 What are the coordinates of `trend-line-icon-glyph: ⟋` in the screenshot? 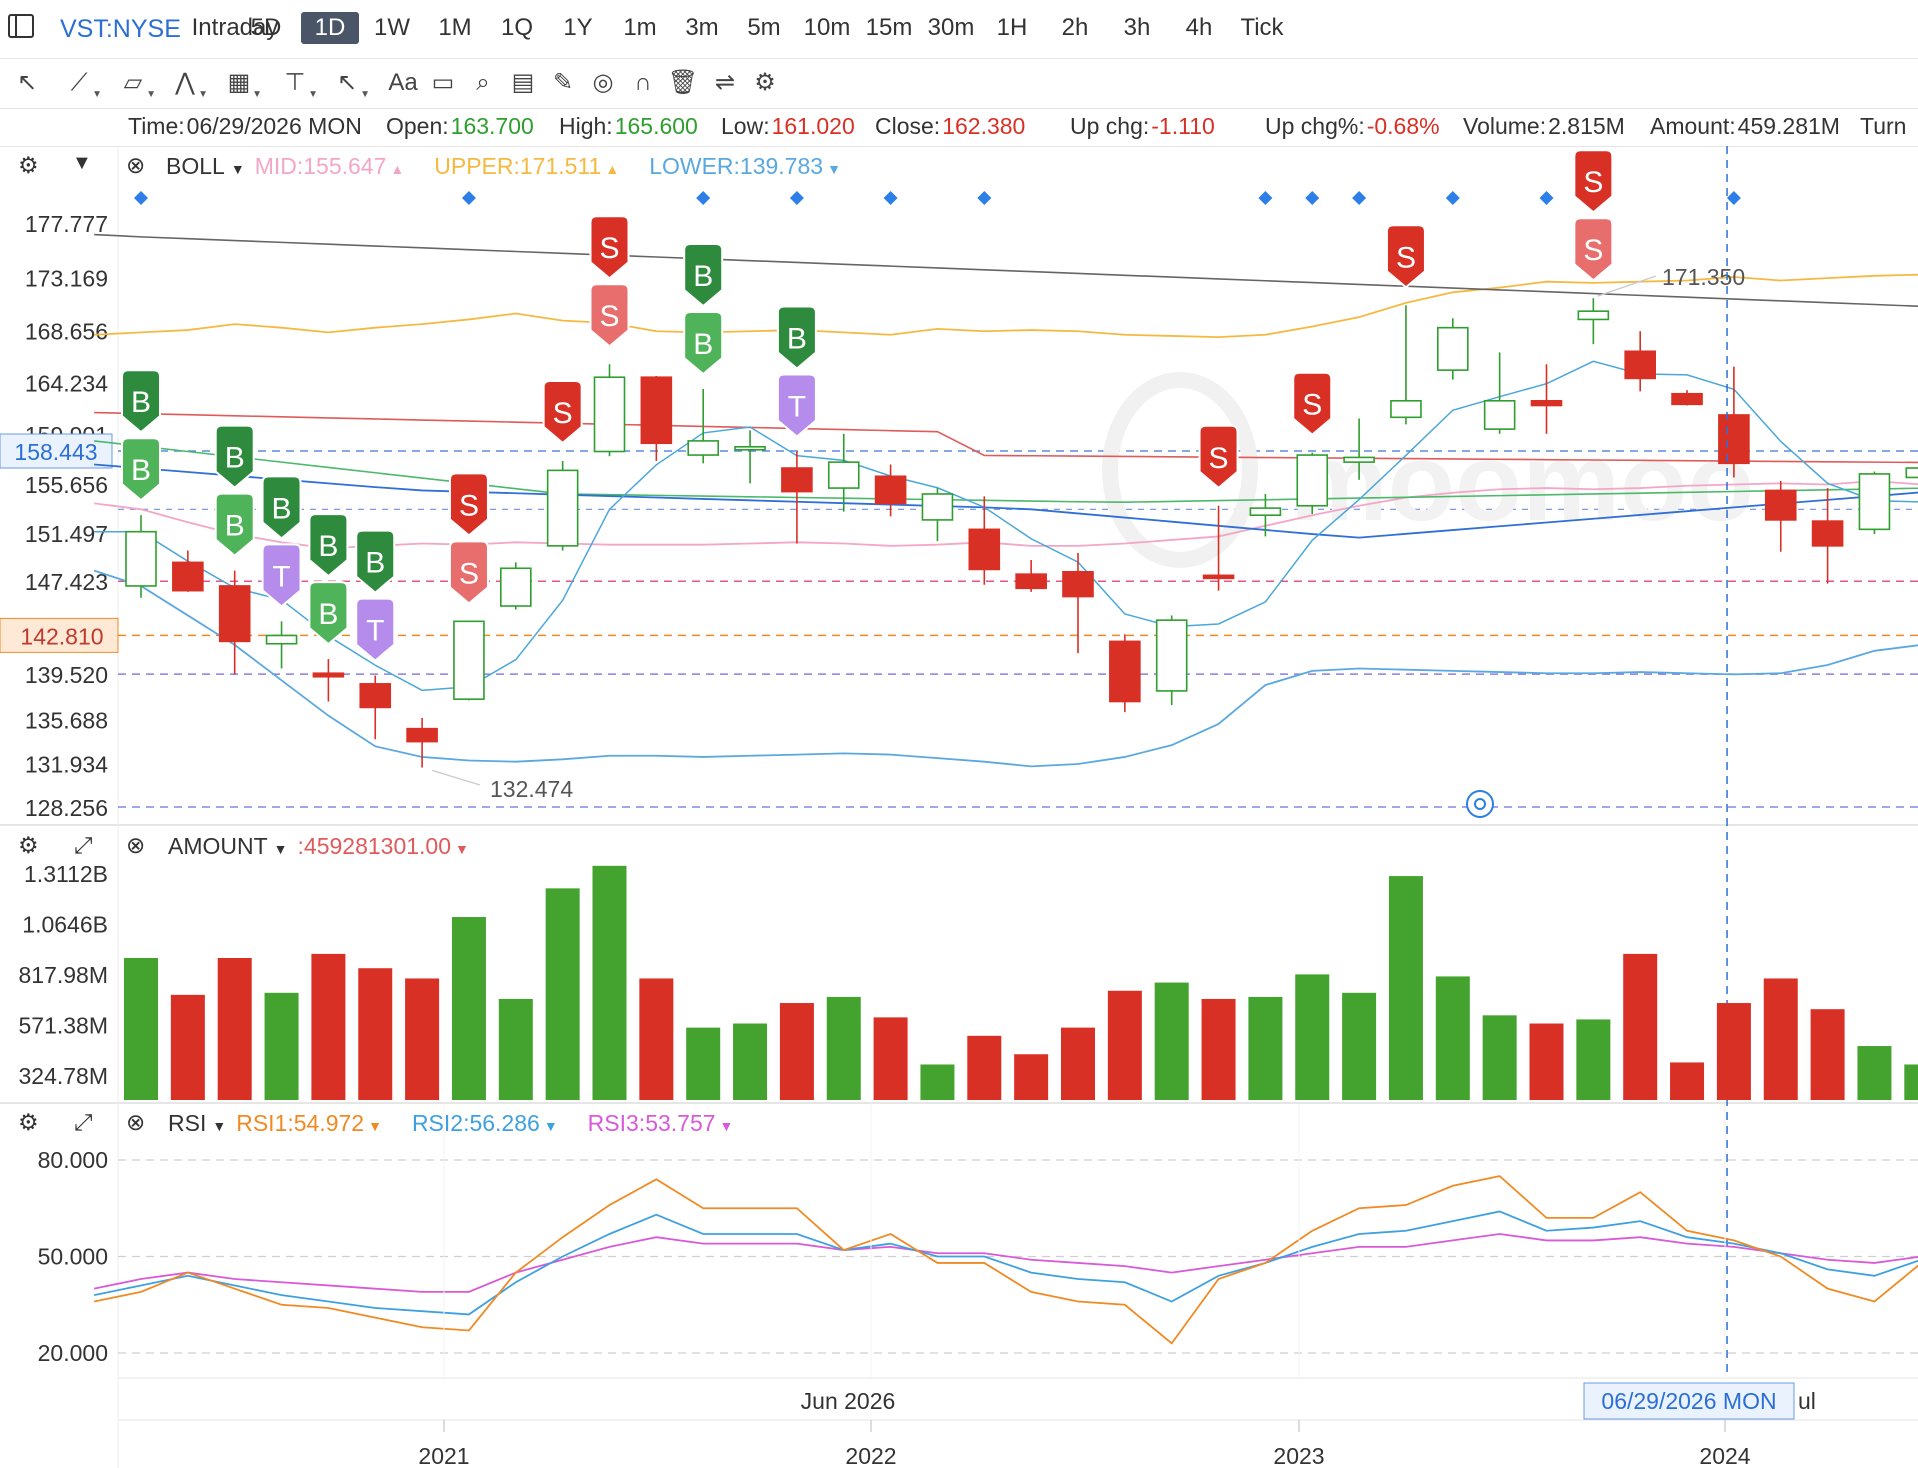 It's located at (79, 82).